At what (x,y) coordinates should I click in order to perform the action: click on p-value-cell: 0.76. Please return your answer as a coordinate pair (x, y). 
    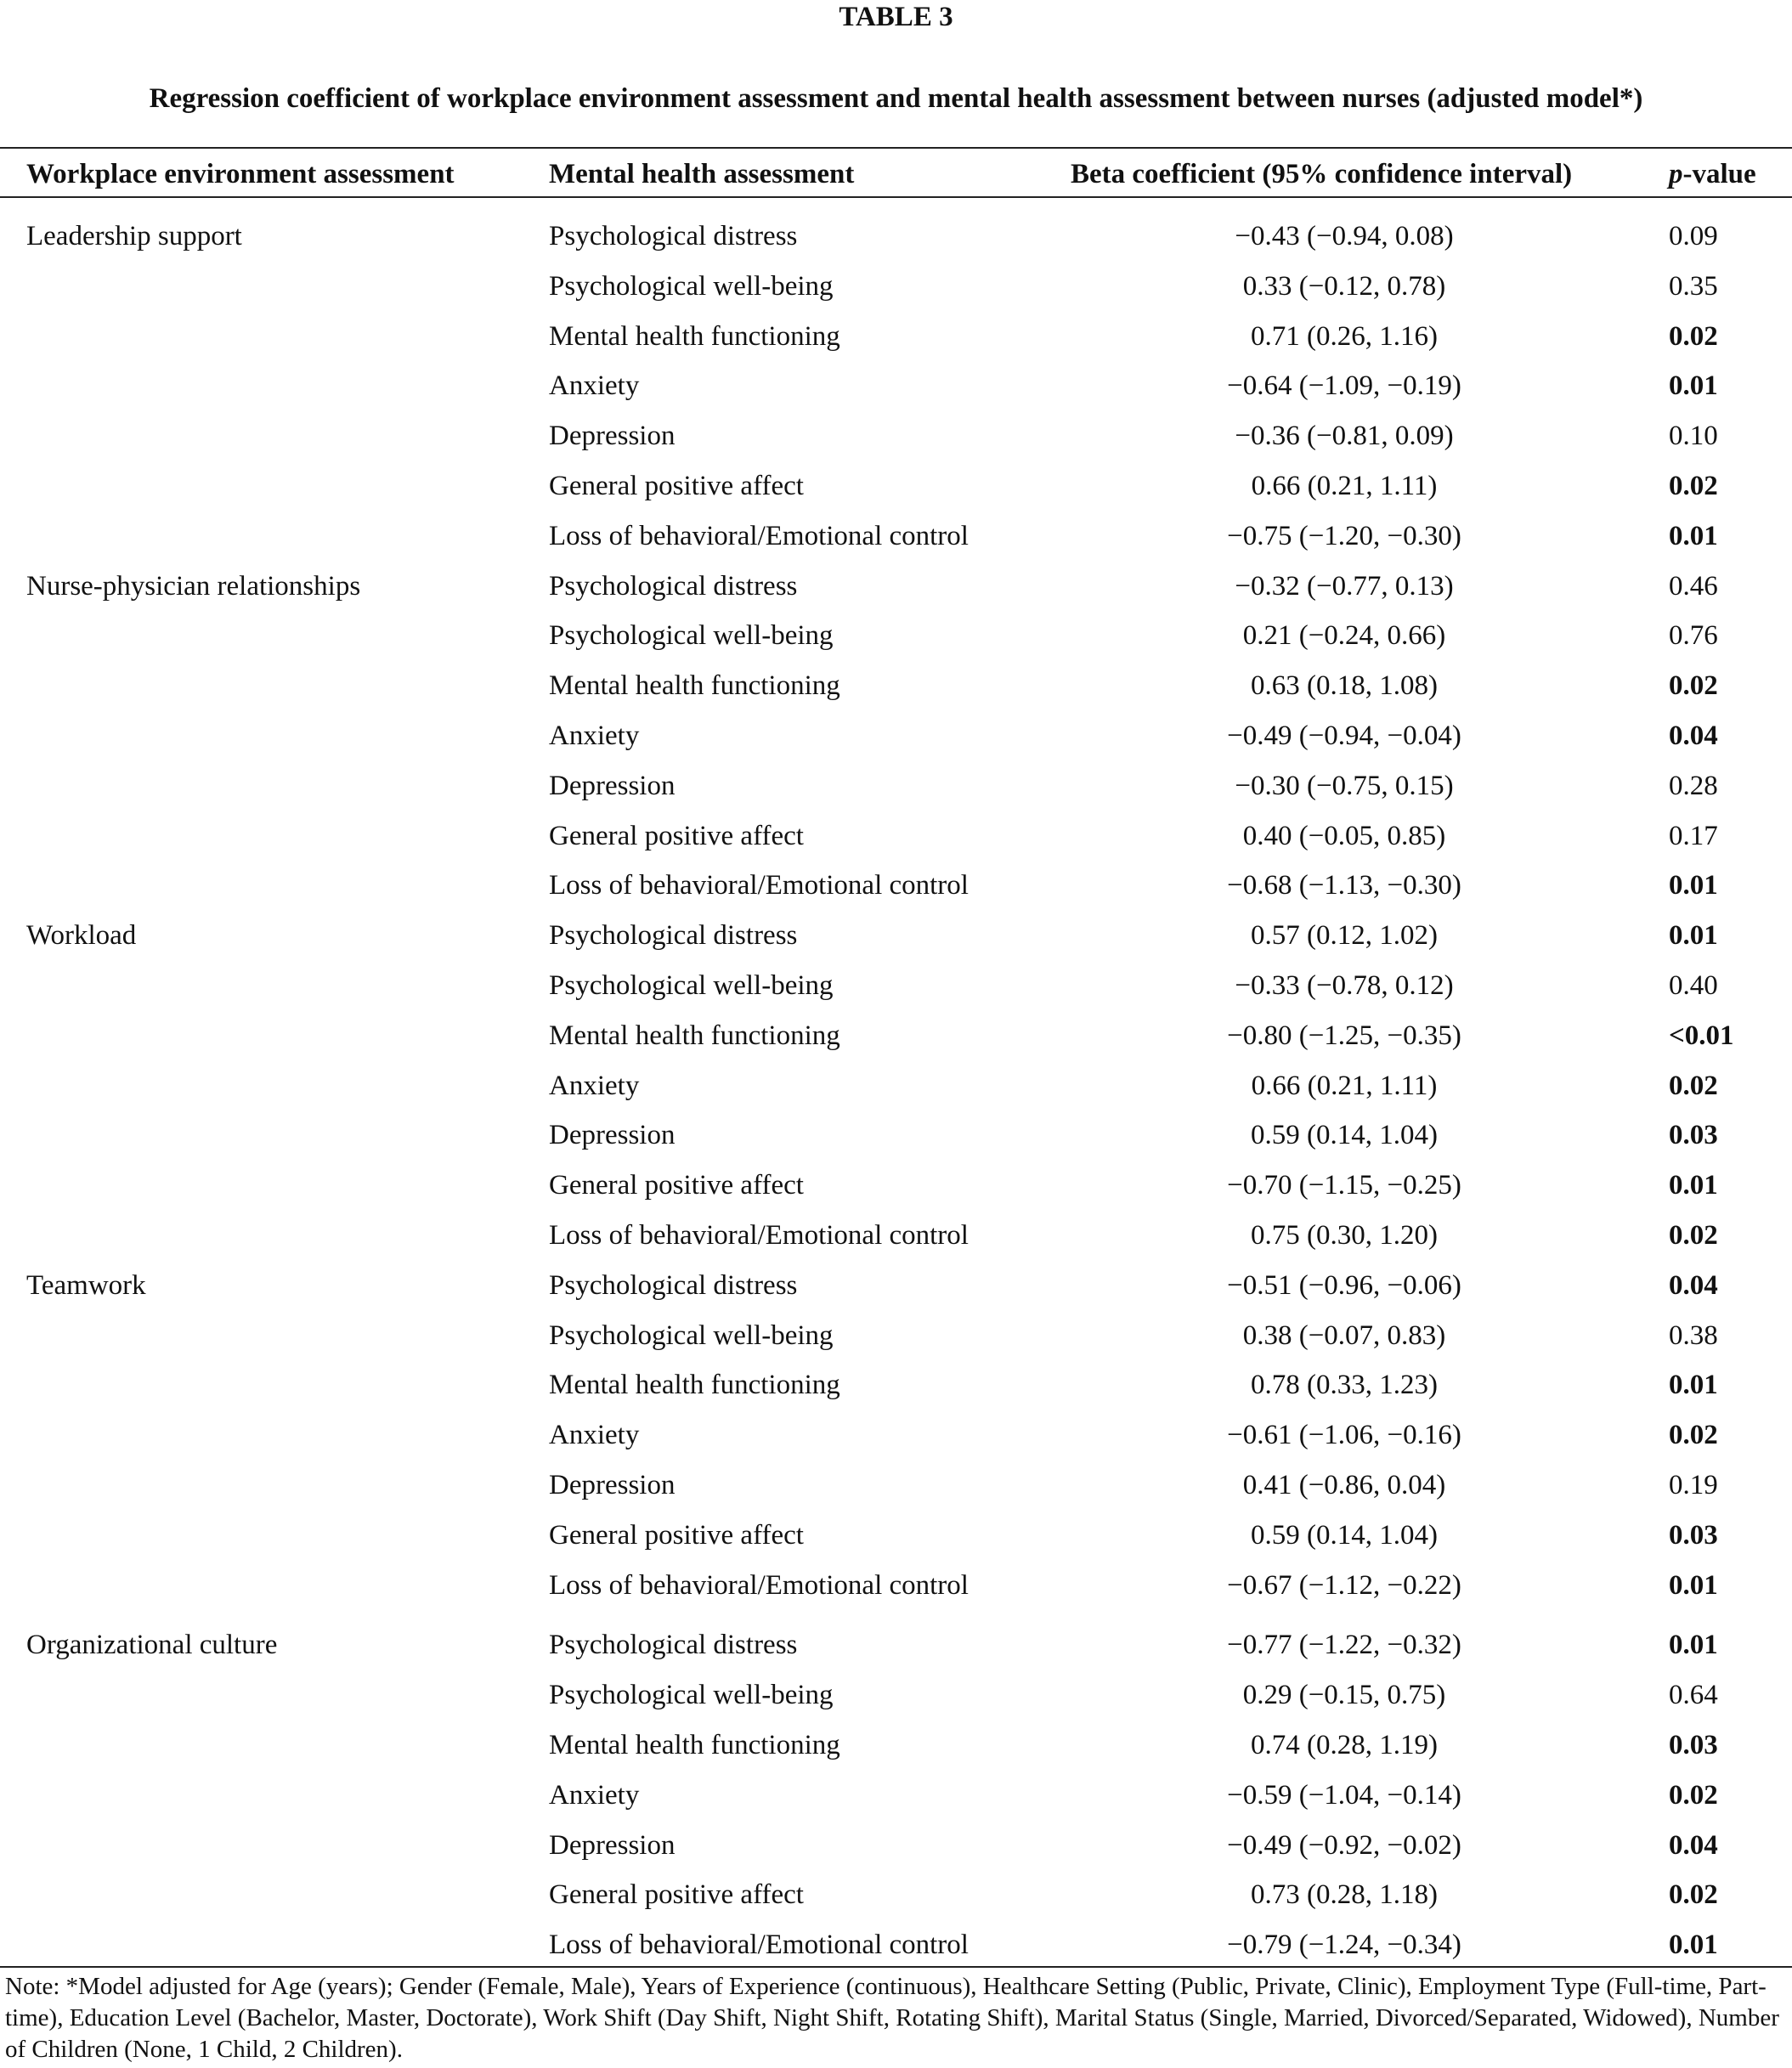
    Looking at the image, I should click on (1693, 636).